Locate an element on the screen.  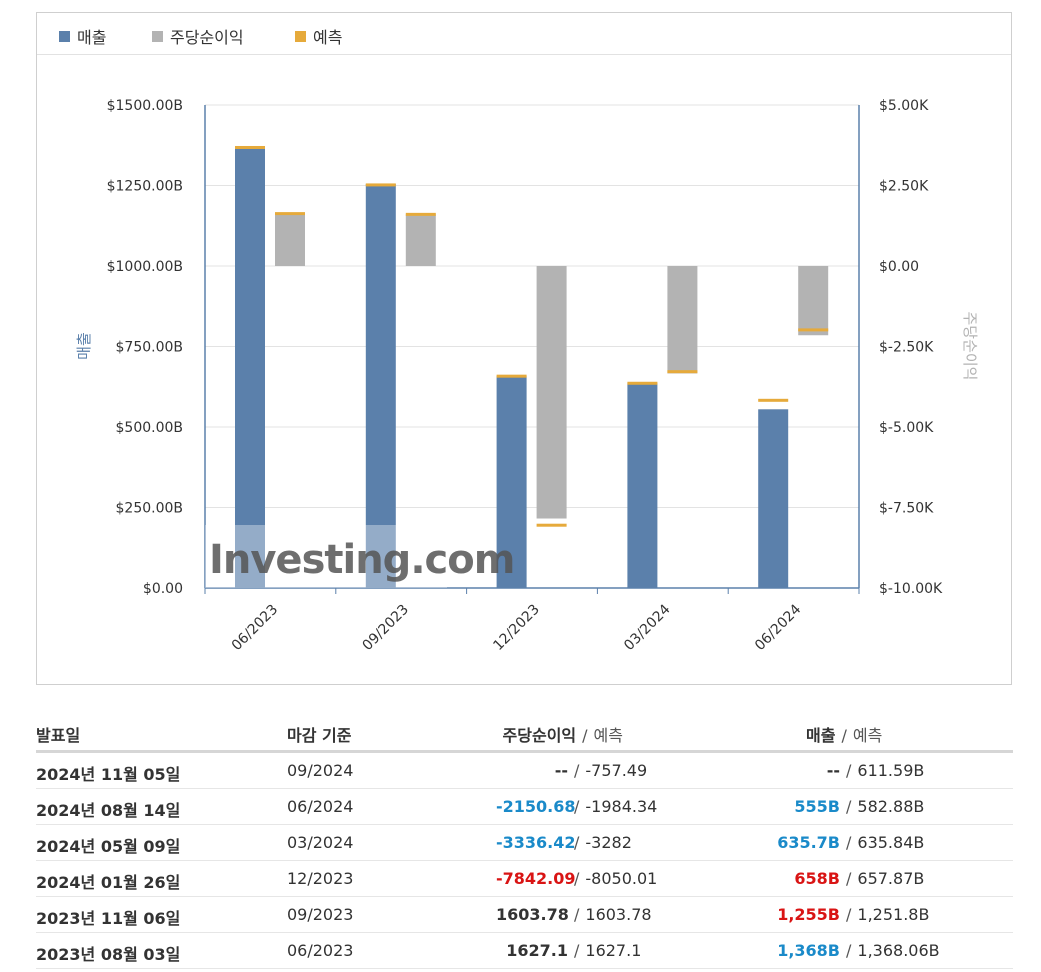
row-eps-group: -3336.42/ -3282 is located at coordinates (629, 842).